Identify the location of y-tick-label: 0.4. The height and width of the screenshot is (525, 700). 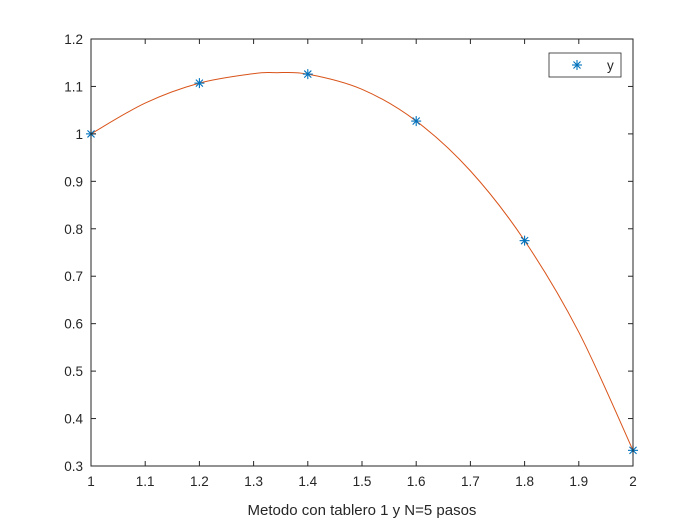
(73, 419).